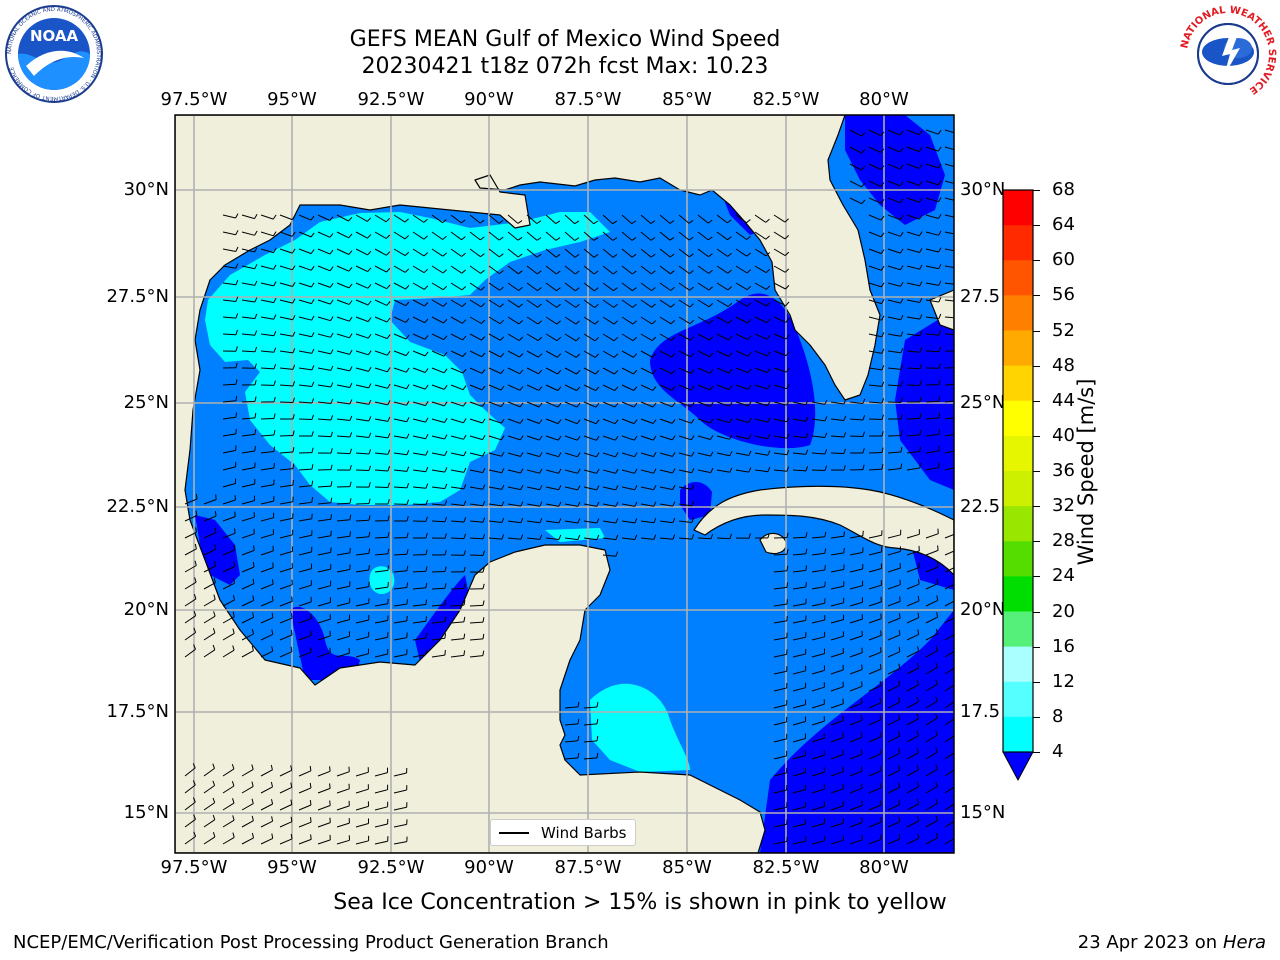  What do you see at coordinates (137, 296) in the screenshot?
I see `lat-tick-left: 27.5°N` at bounding box center [137, 296].